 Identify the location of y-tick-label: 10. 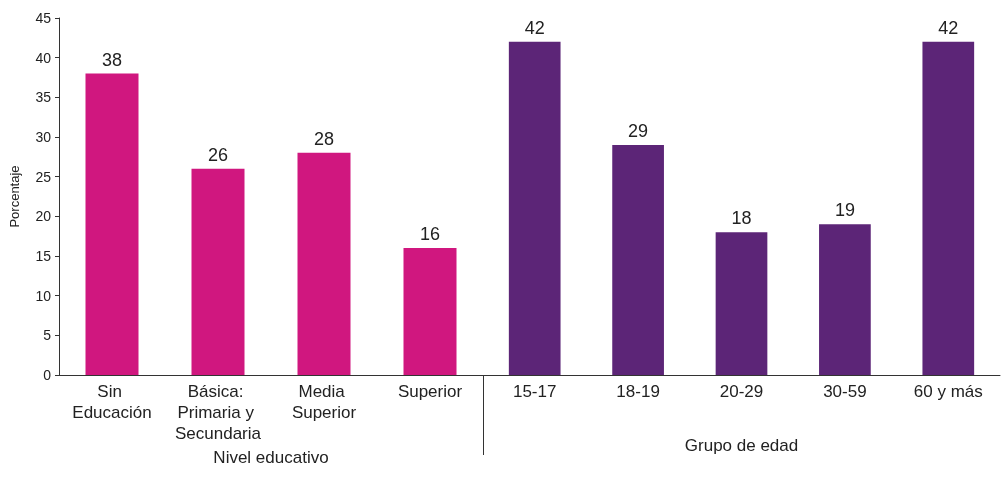
(43, 295).